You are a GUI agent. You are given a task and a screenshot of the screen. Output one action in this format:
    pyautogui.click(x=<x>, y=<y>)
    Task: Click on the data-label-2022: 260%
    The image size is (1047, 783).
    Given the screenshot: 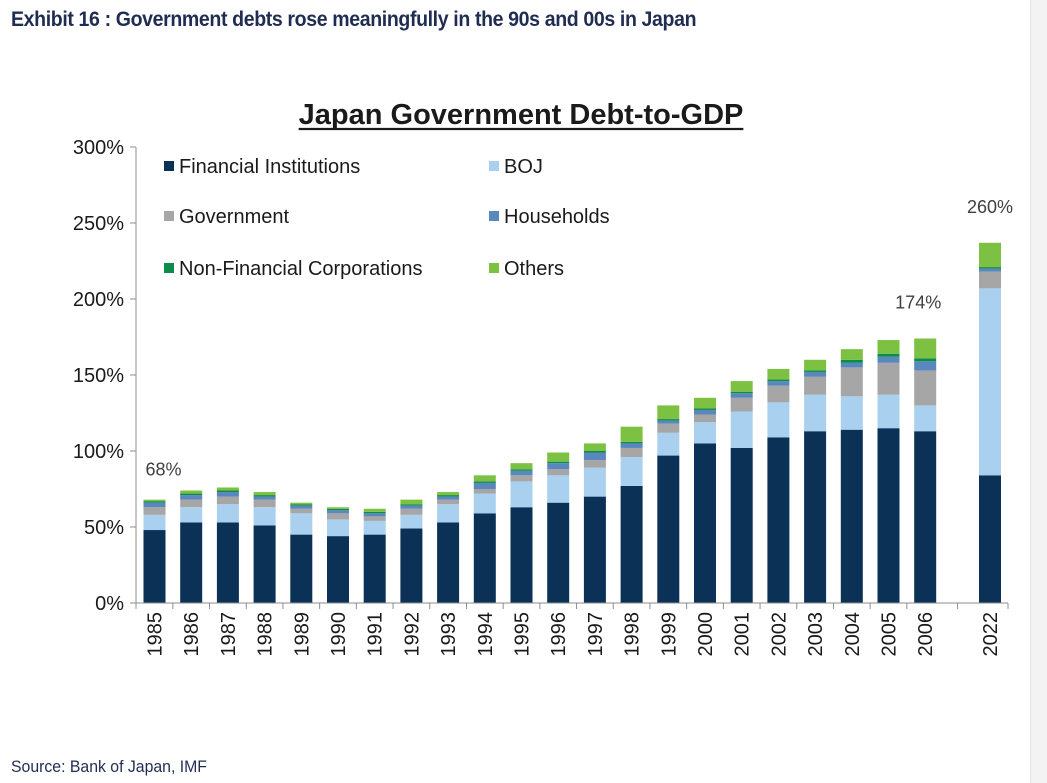 What is the action you would take?
    pyautogui.click(x=990, y=207)
    